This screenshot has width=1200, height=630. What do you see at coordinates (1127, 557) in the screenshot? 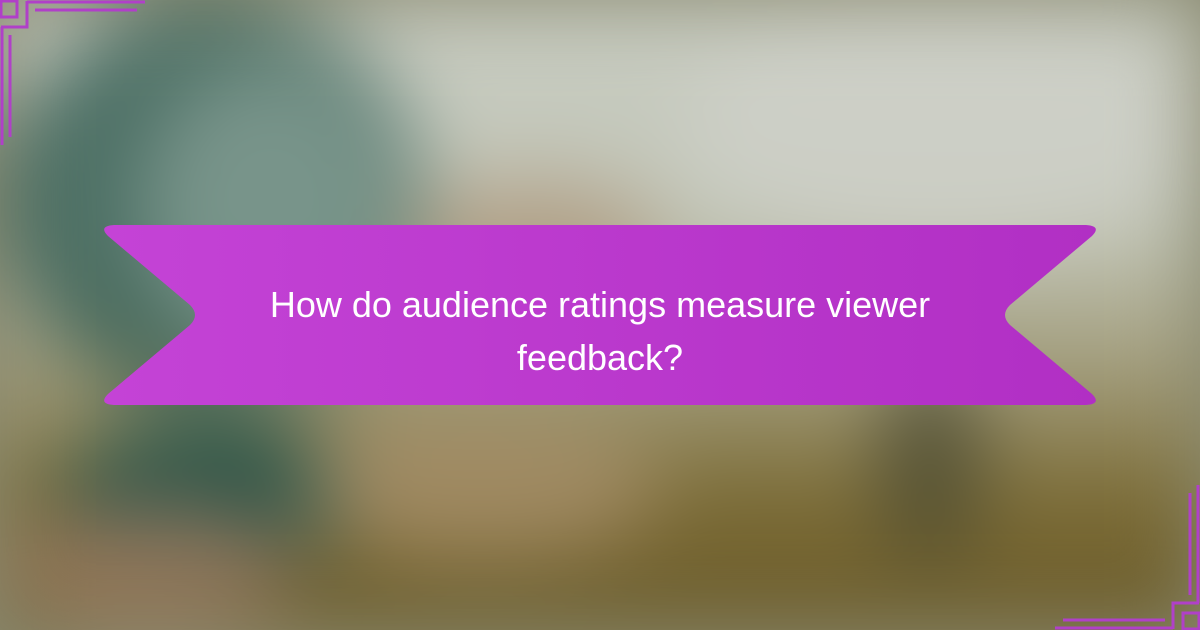
I see `corner-frame-bottom-right` at bounding box center [1127, 557].